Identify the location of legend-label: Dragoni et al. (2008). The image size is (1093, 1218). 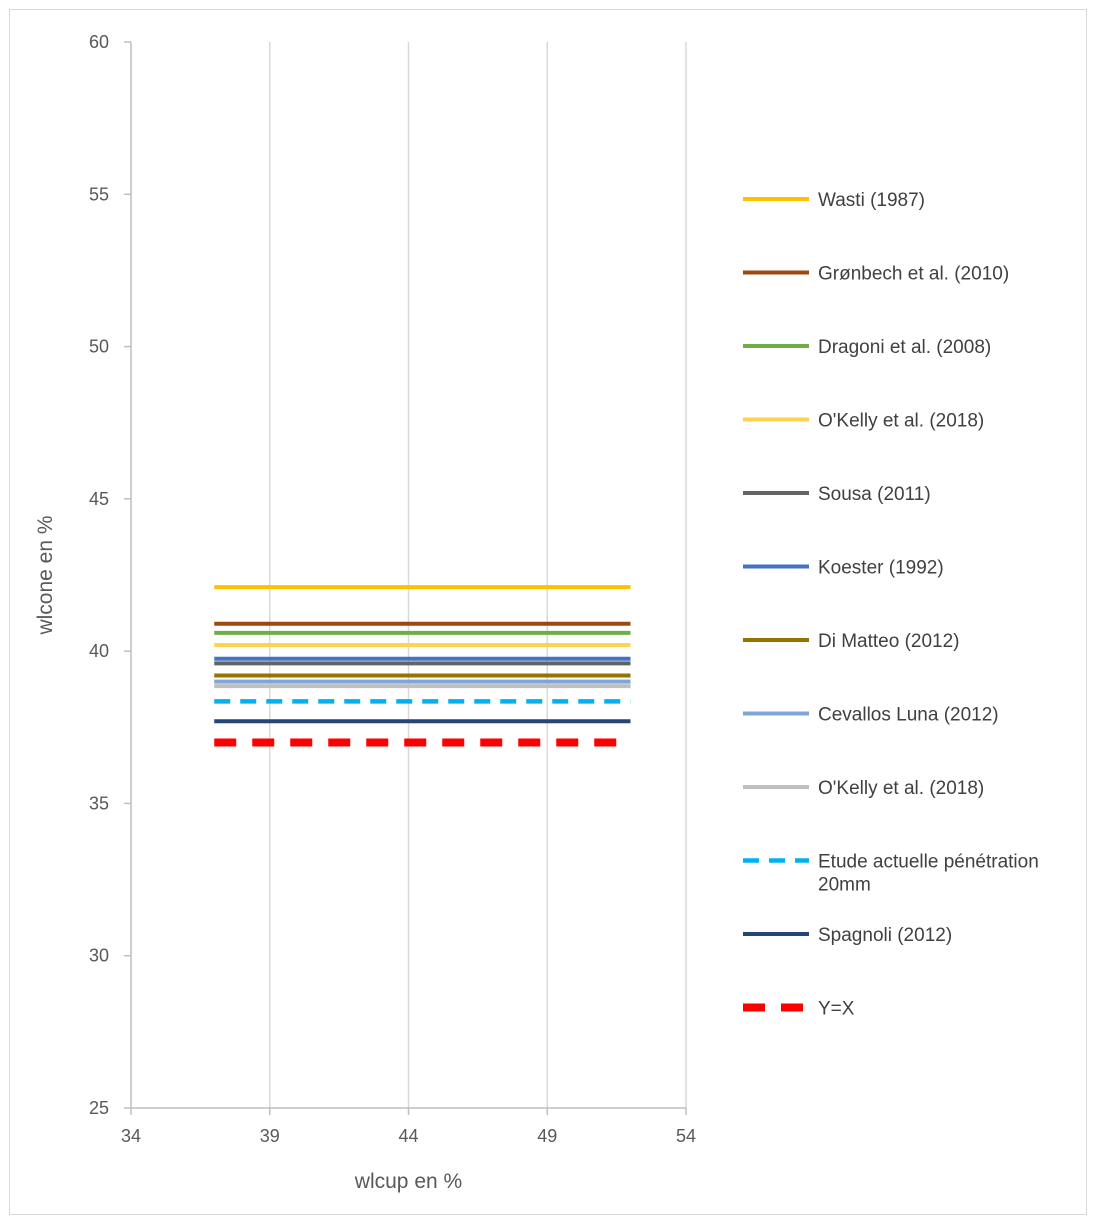
(904, 347).